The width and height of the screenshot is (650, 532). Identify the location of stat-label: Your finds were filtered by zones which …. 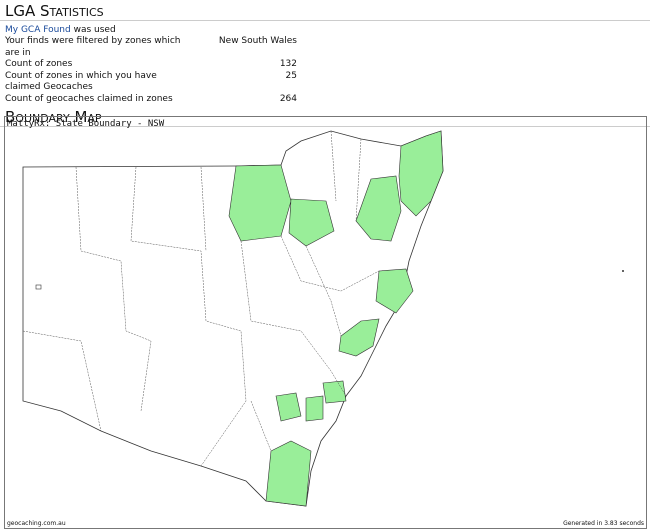
(93, 47).